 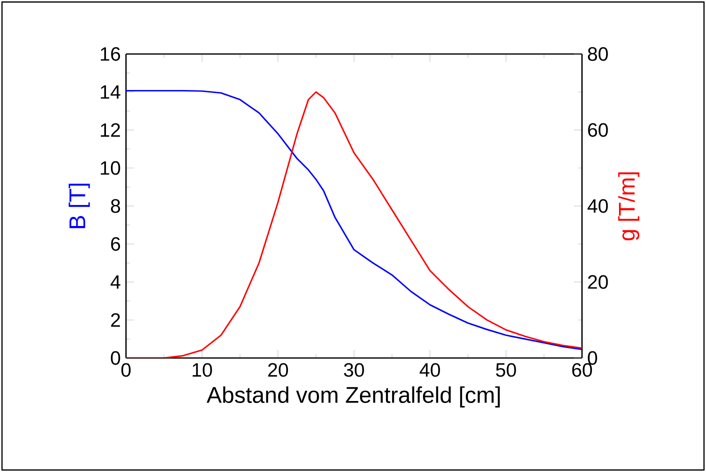 I want to click on x-tick-label: 40, so click(x=430, y=370).